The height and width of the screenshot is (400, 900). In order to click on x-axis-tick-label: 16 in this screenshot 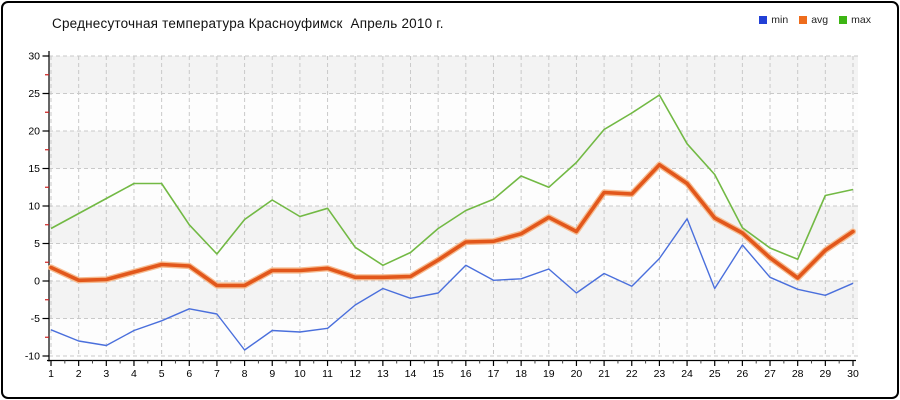, I will do `click(466, 374)`.